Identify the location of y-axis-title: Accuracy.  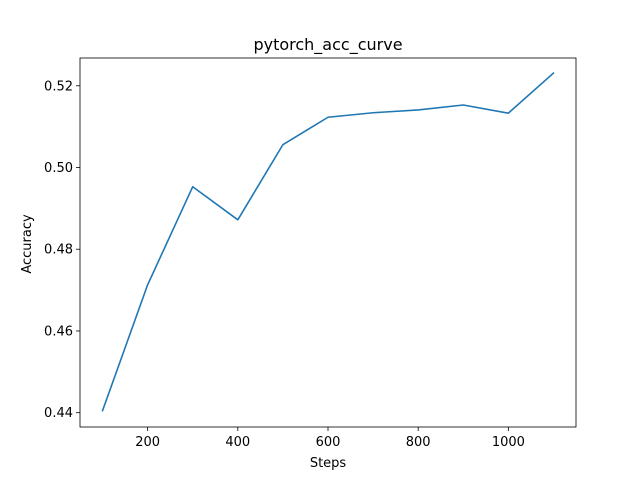
(27, 244).